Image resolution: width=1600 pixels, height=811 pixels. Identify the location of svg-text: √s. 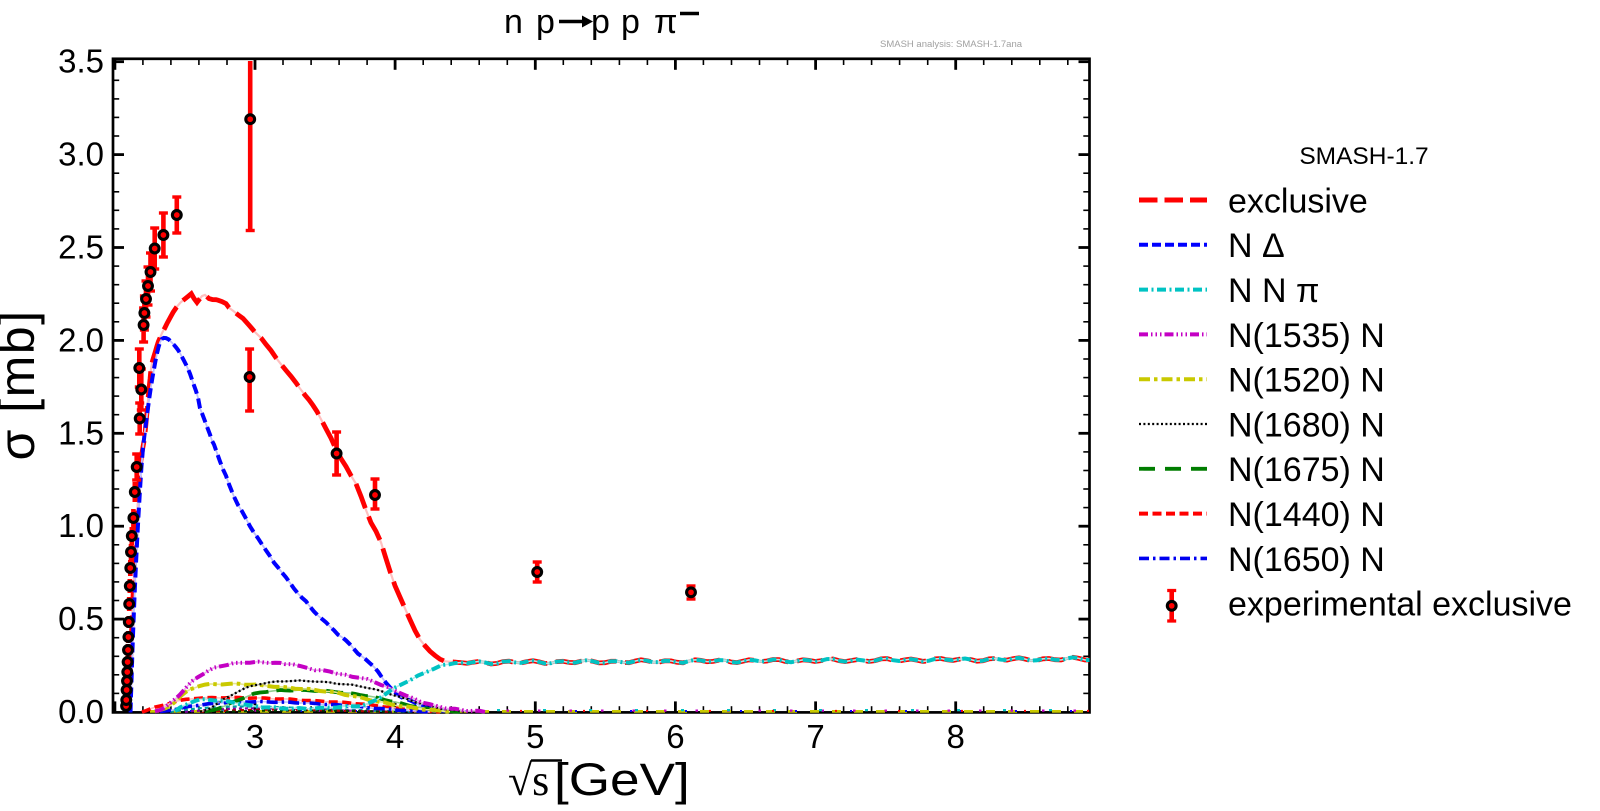
(528, 780).